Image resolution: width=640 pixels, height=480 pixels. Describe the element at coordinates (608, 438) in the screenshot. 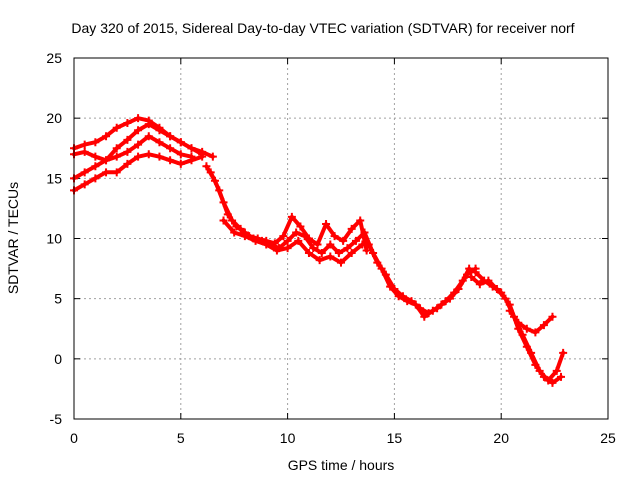

I see `x-tick-label: 25` at that location.